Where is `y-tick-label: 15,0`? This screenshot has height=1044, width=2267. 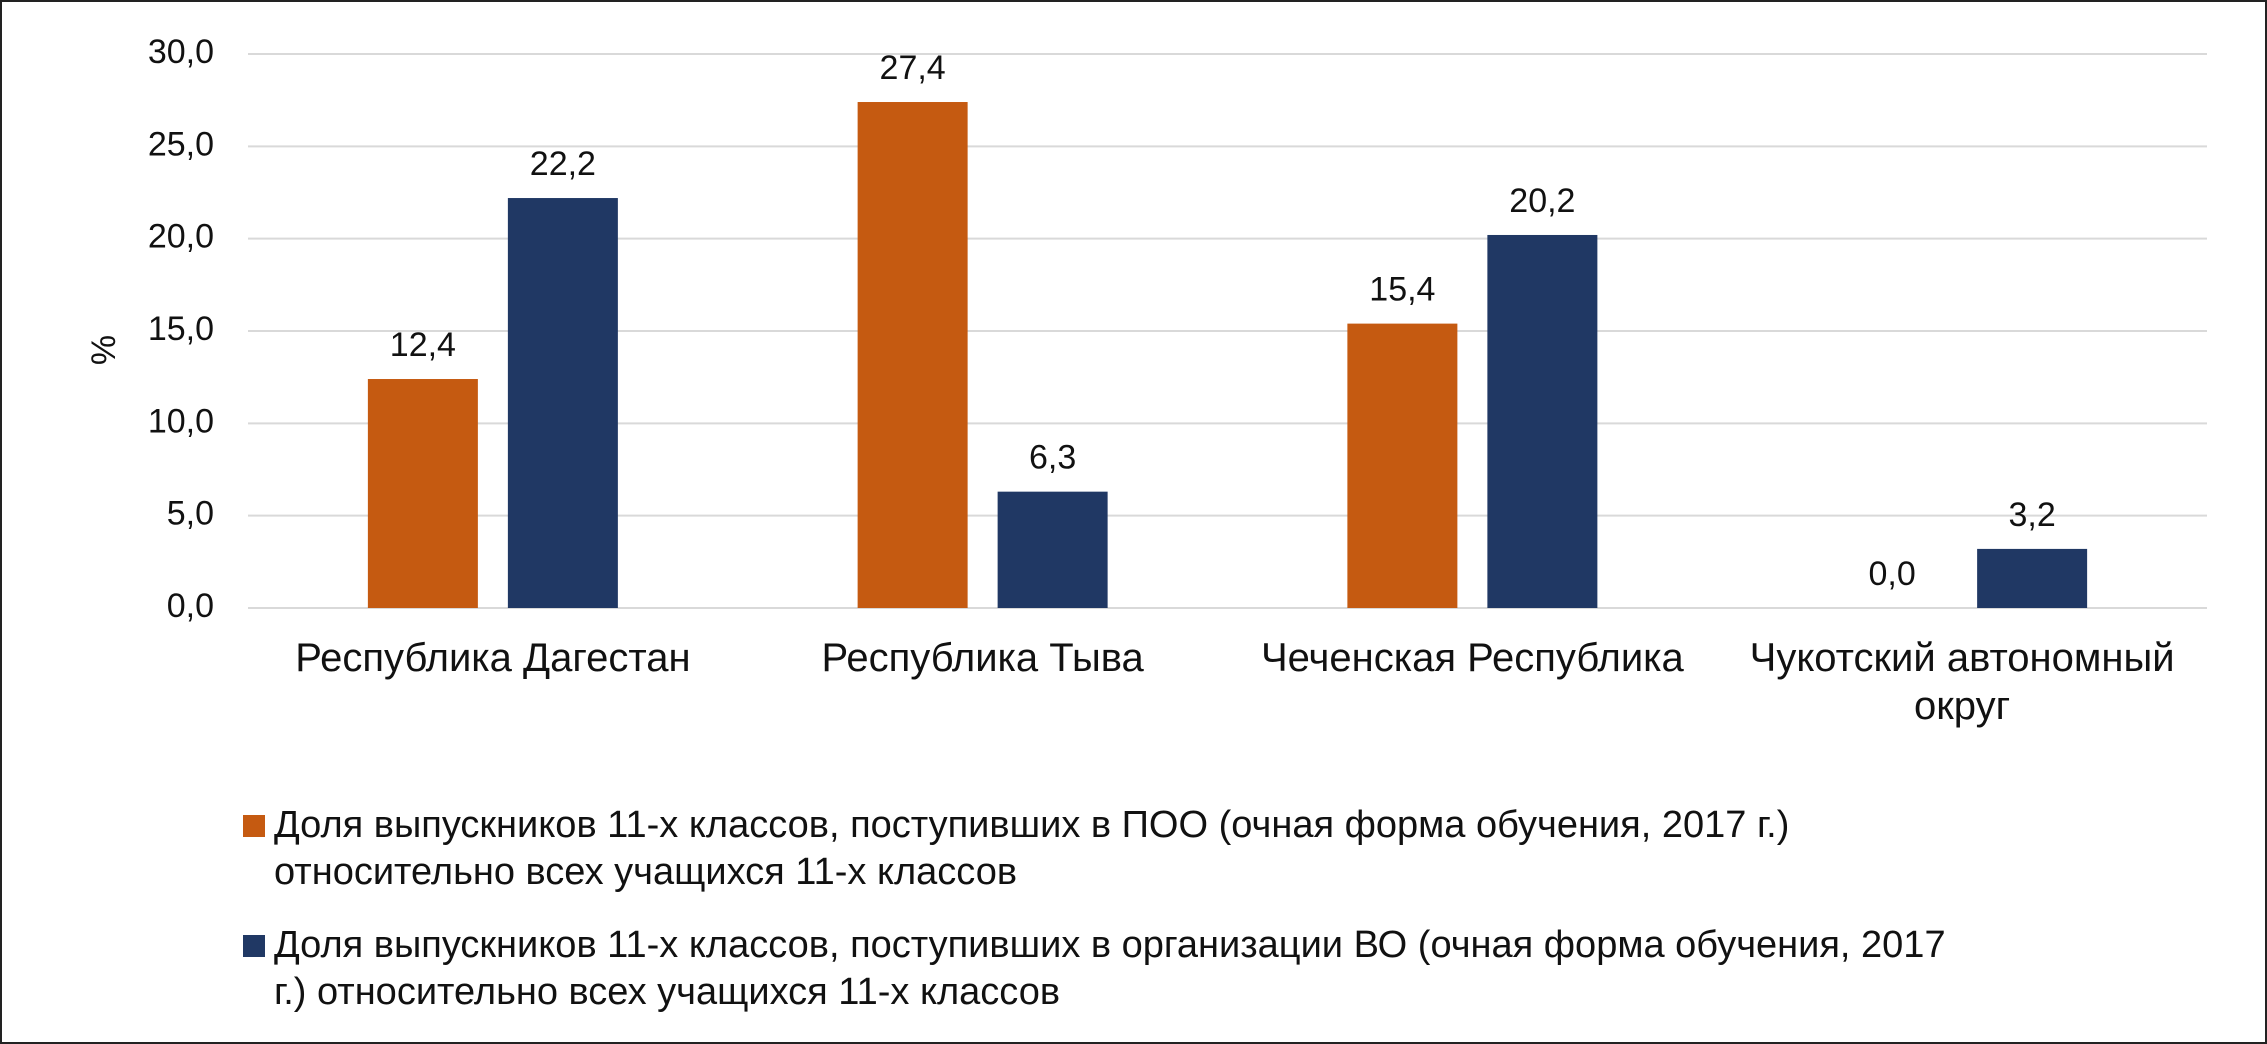
y-tick-label: 15,0 is located at coordinates (181, 329).